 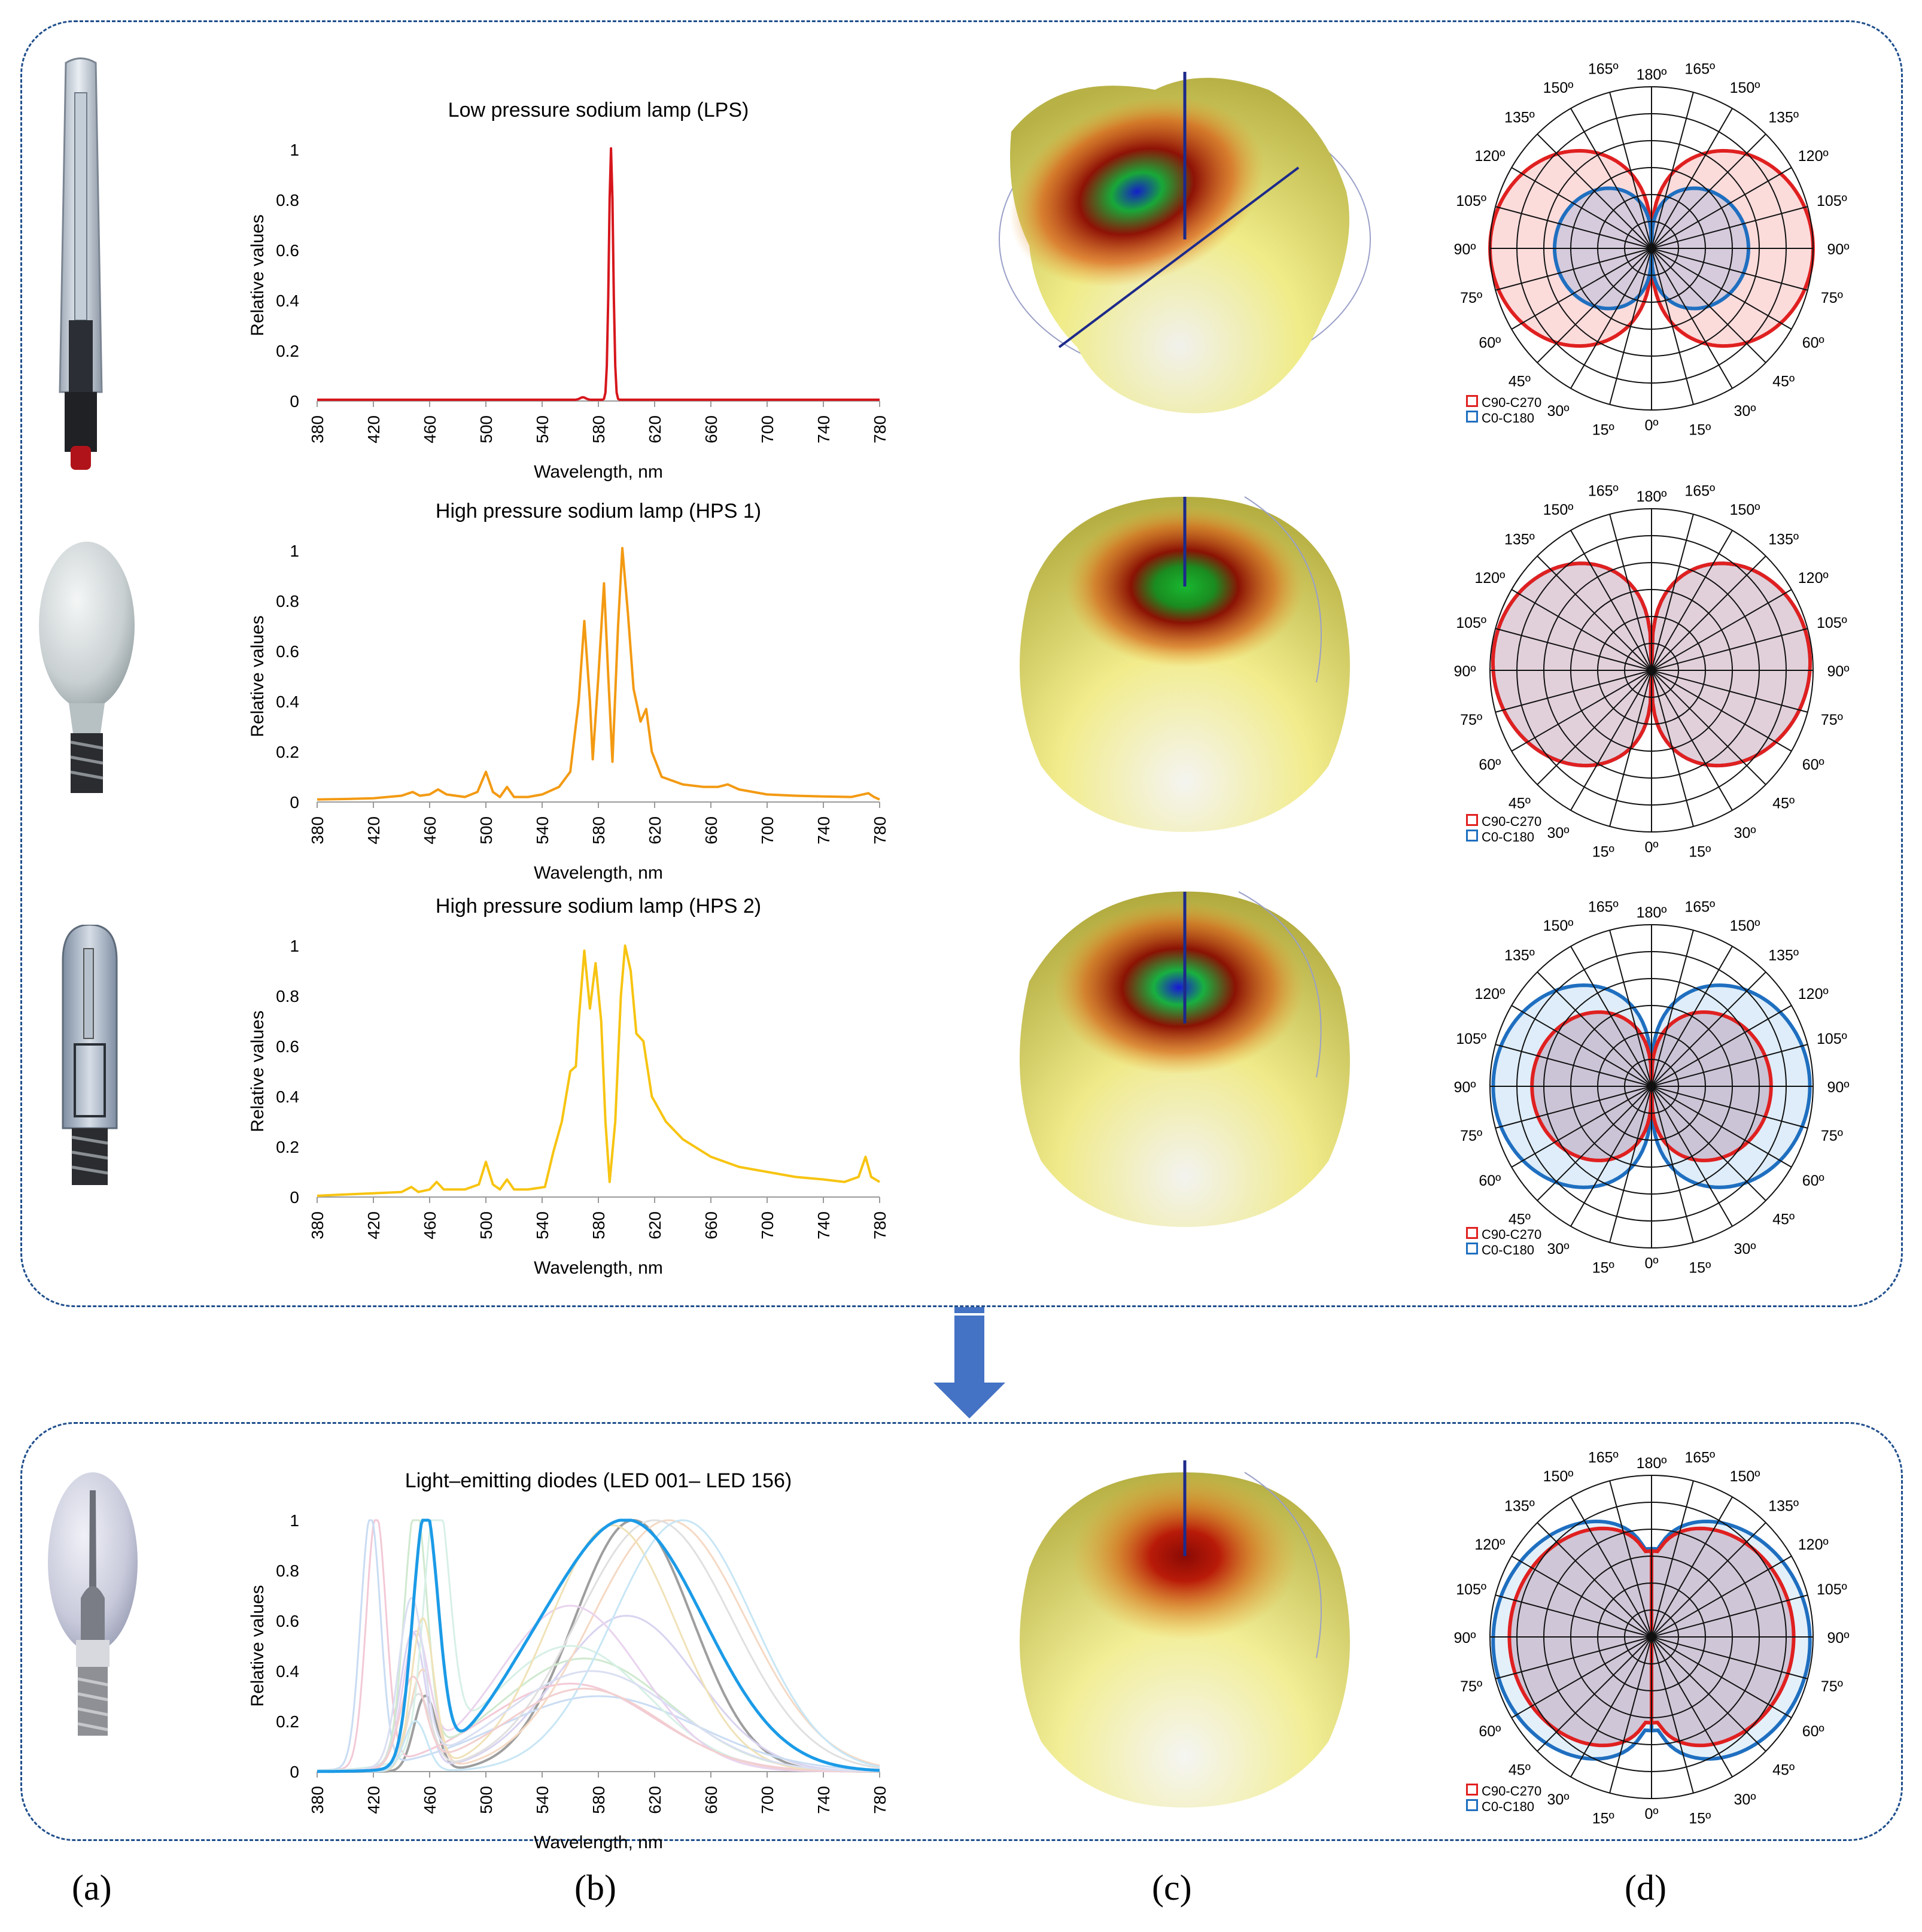 I want to click on polar-angle-label: 135º, so click(x=1783, y=955).